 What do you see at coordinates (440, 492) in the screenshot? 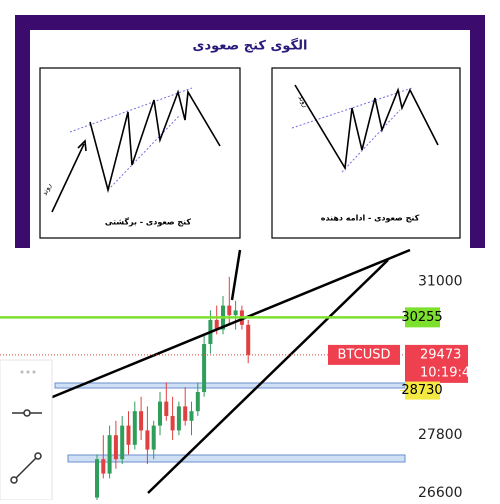
I see `y-tick-label: 26600` at bounding box center [440, 492].